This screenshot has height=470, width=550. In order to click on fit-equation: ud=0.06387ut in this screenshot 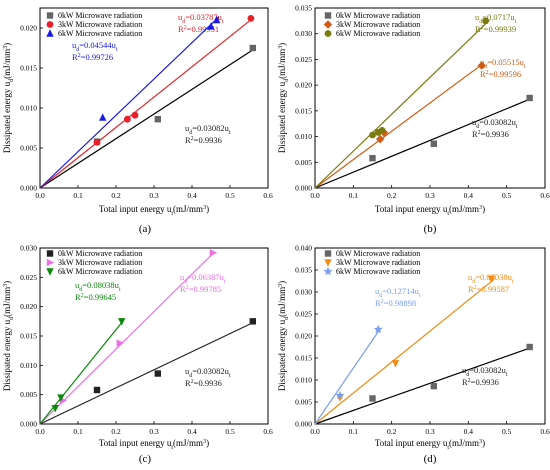, I will do `click(203, 278)`.